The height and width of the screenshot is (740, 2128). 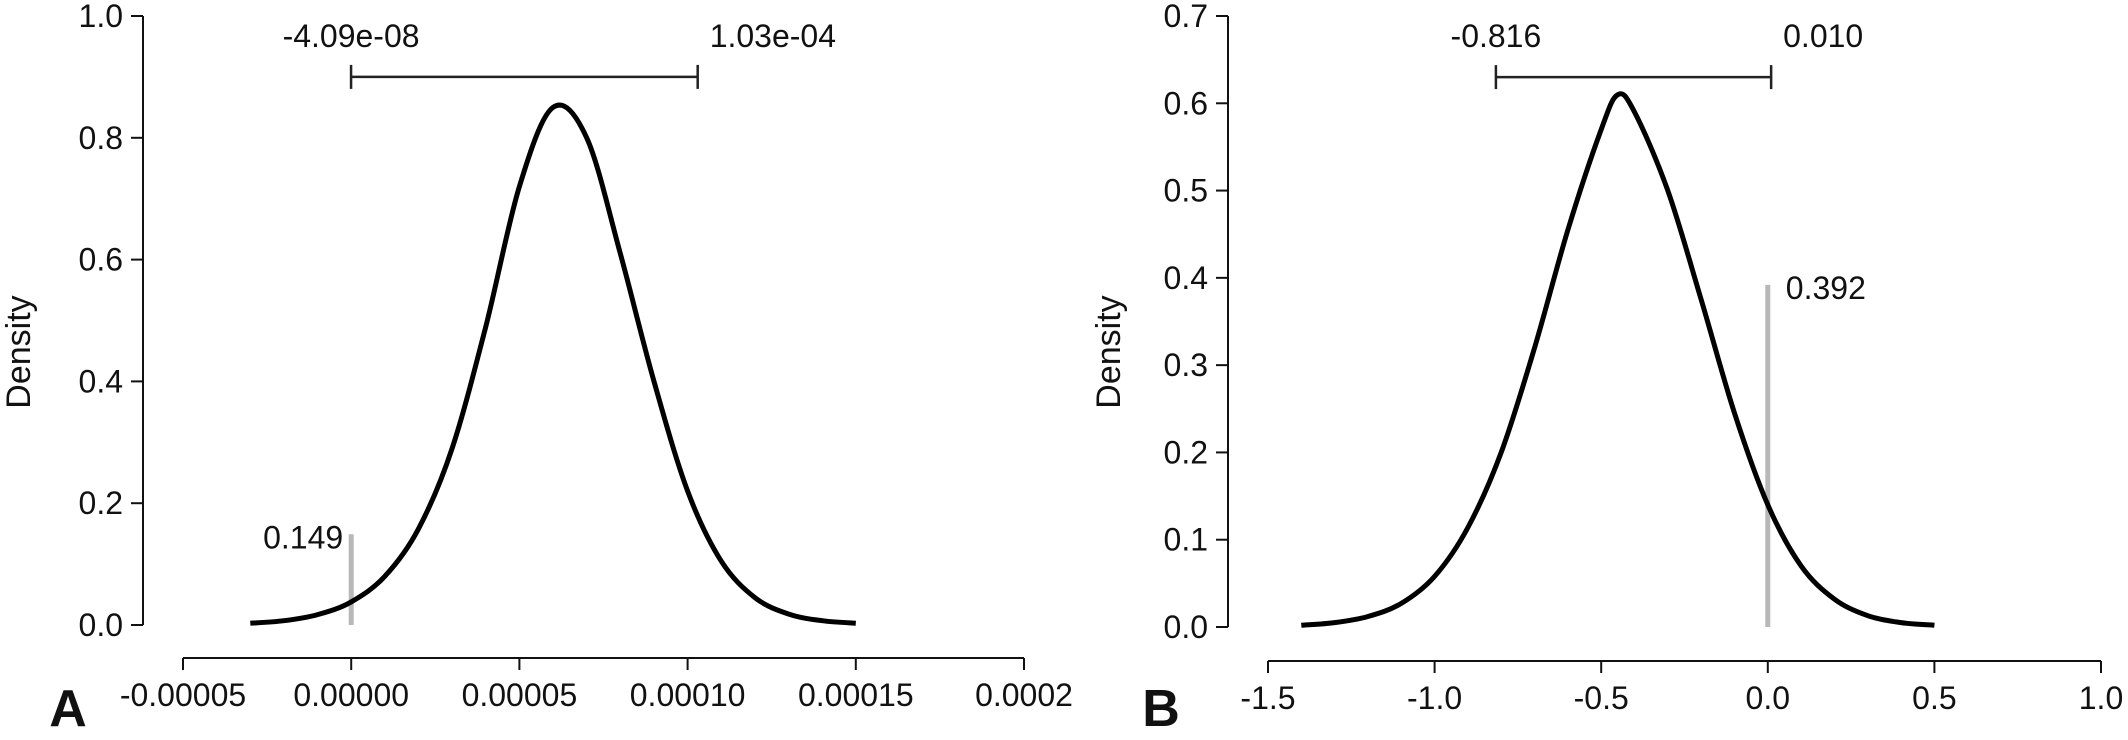 I want to click on panel-letter: B, so click(x=1161, y=709).